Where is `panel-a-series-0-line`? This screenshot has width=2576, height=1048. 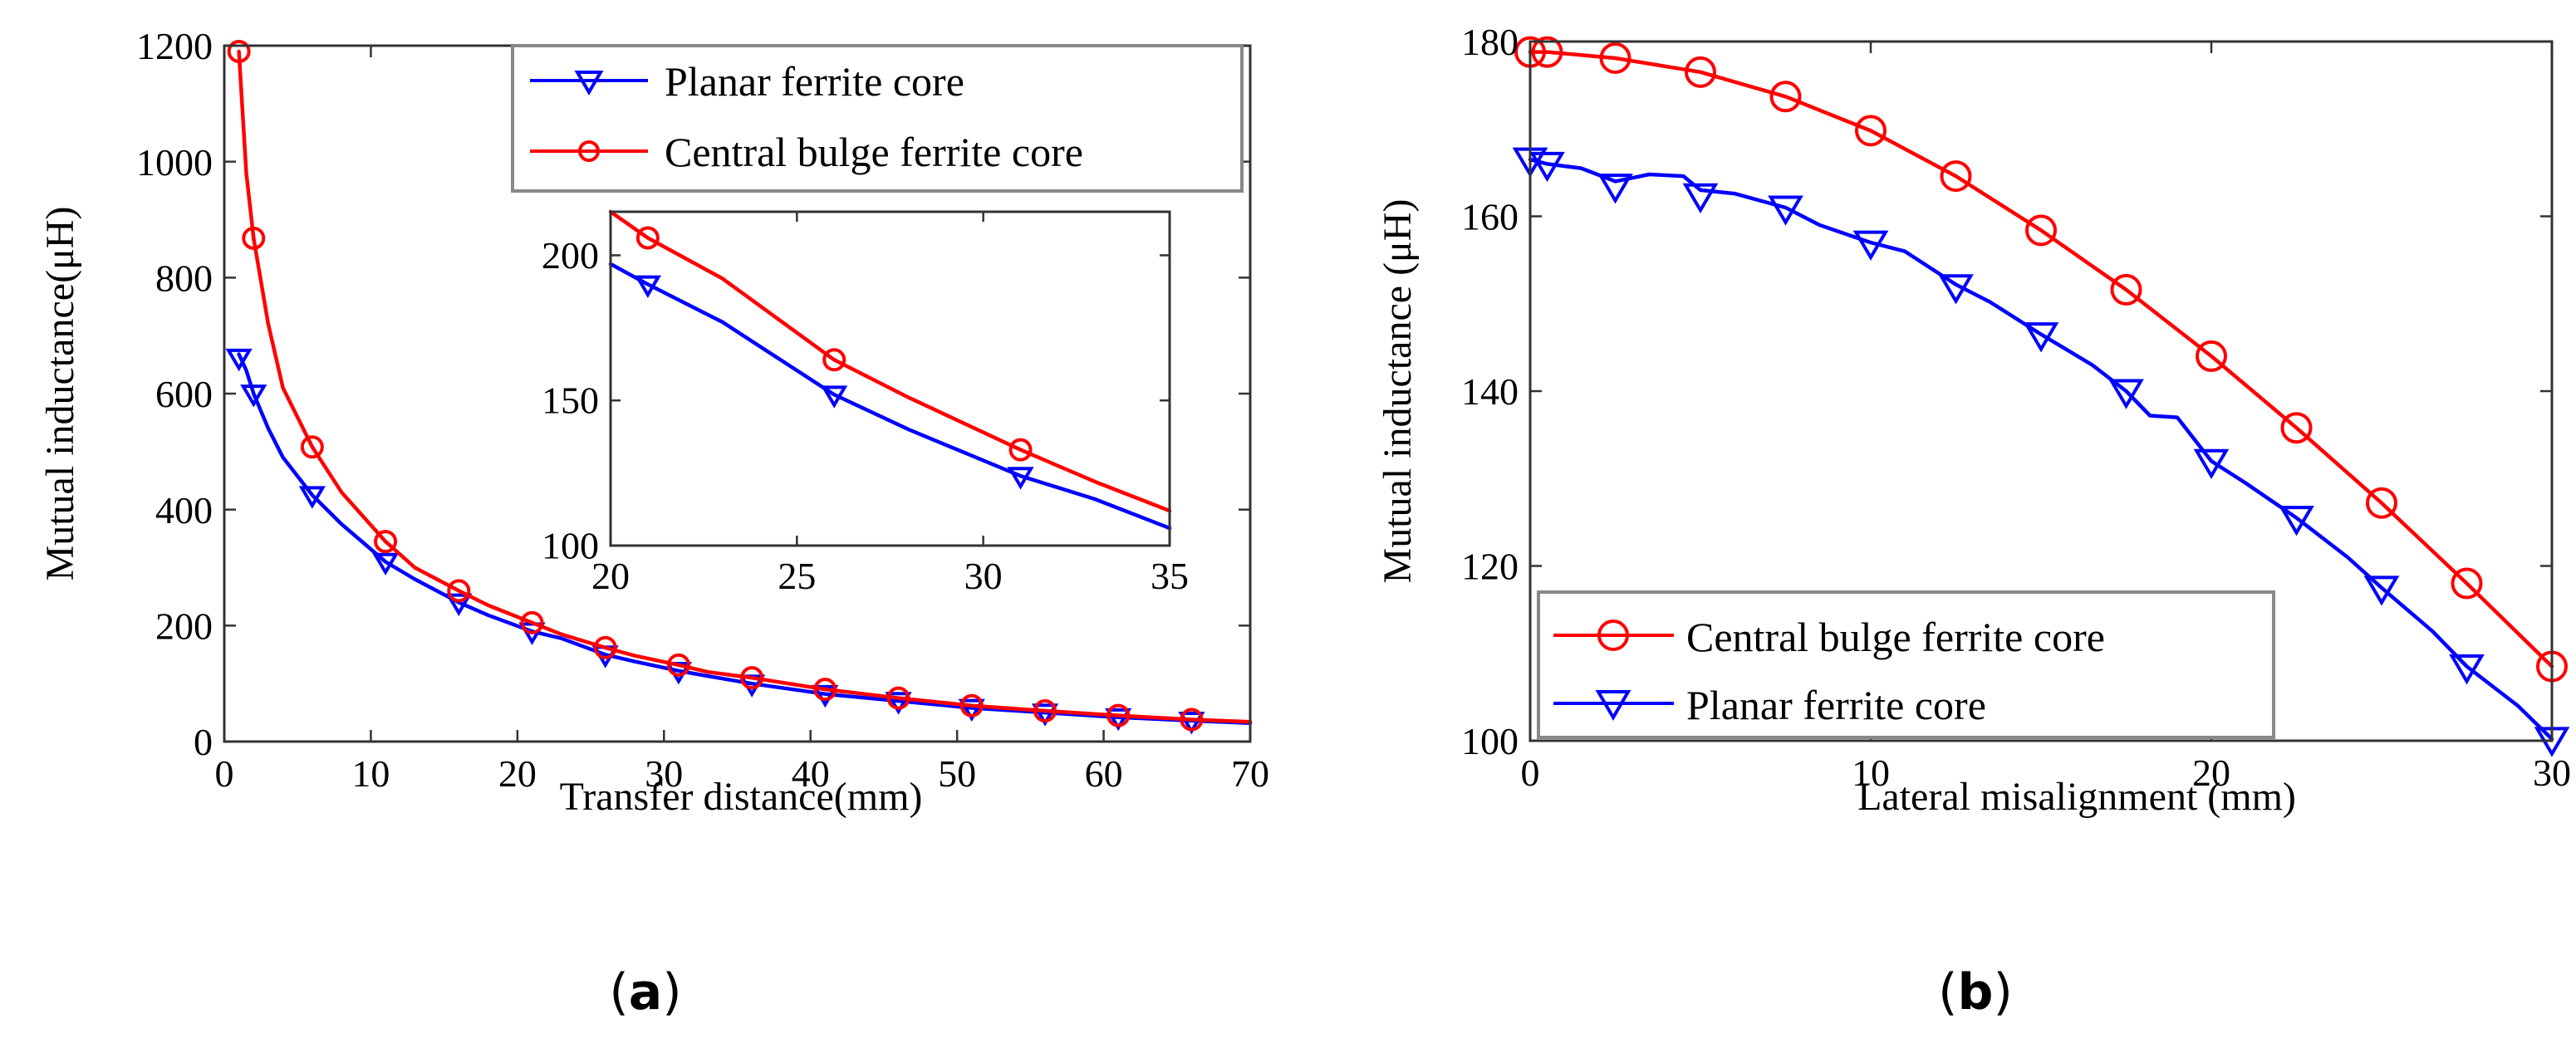 panel-a-series-0-line is located at coordinates (745, 538).